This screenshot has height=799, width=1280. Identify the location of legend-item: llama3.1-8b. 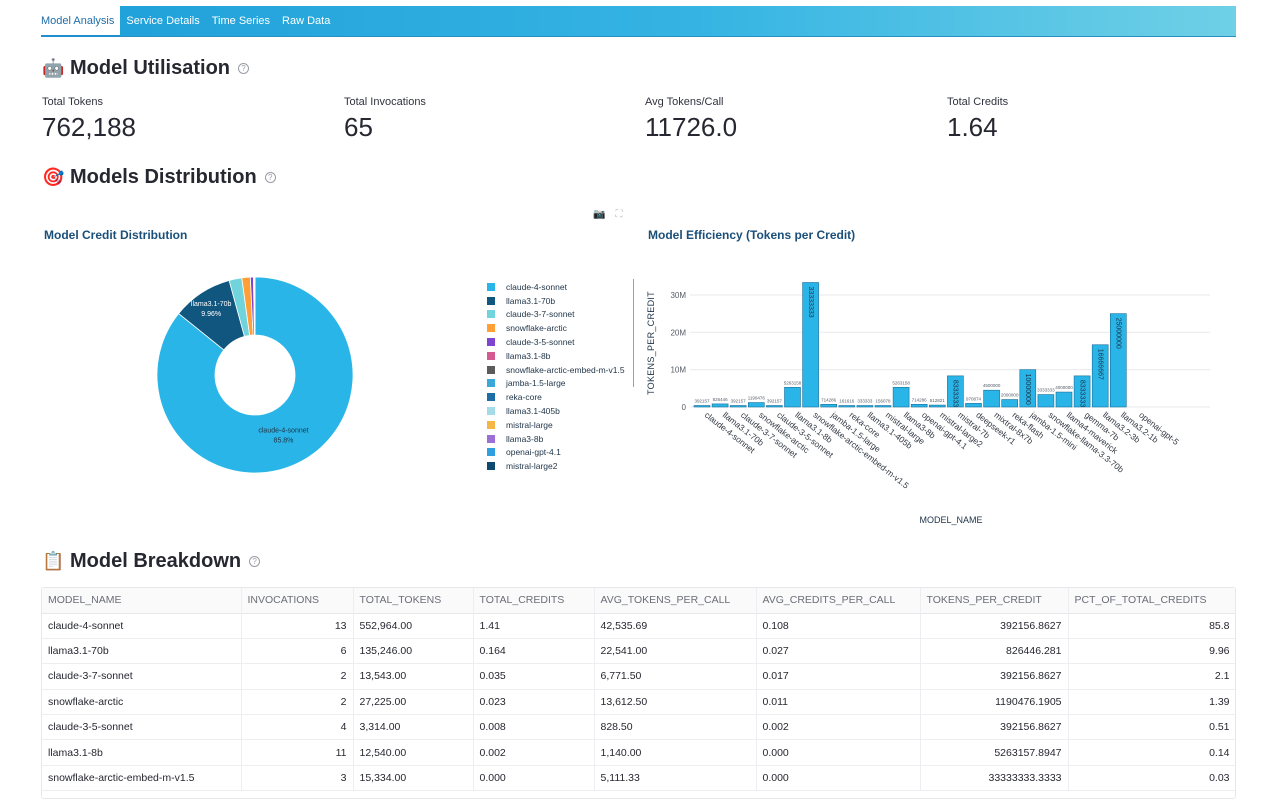
(556, 356).